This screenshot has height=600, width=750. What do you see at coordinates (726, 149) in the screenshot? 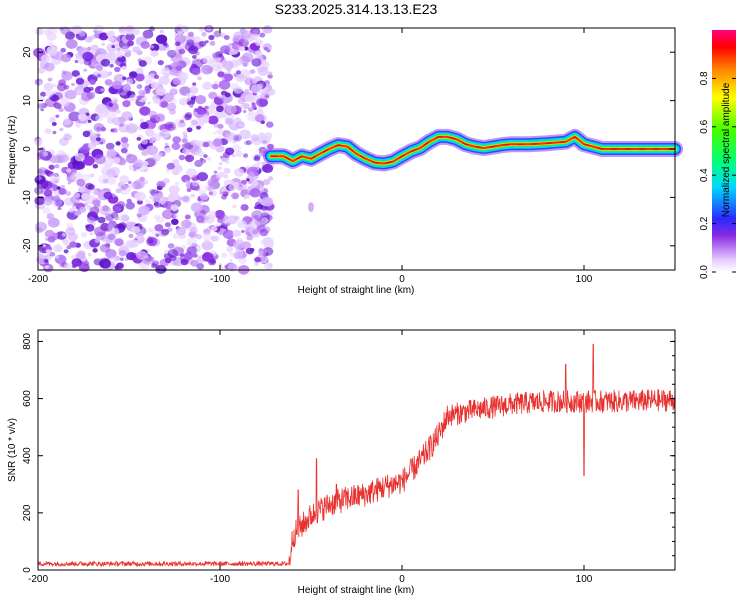
I see `colorbar-label: Normalized spectral amplitude` at bounding box center [726, 149].